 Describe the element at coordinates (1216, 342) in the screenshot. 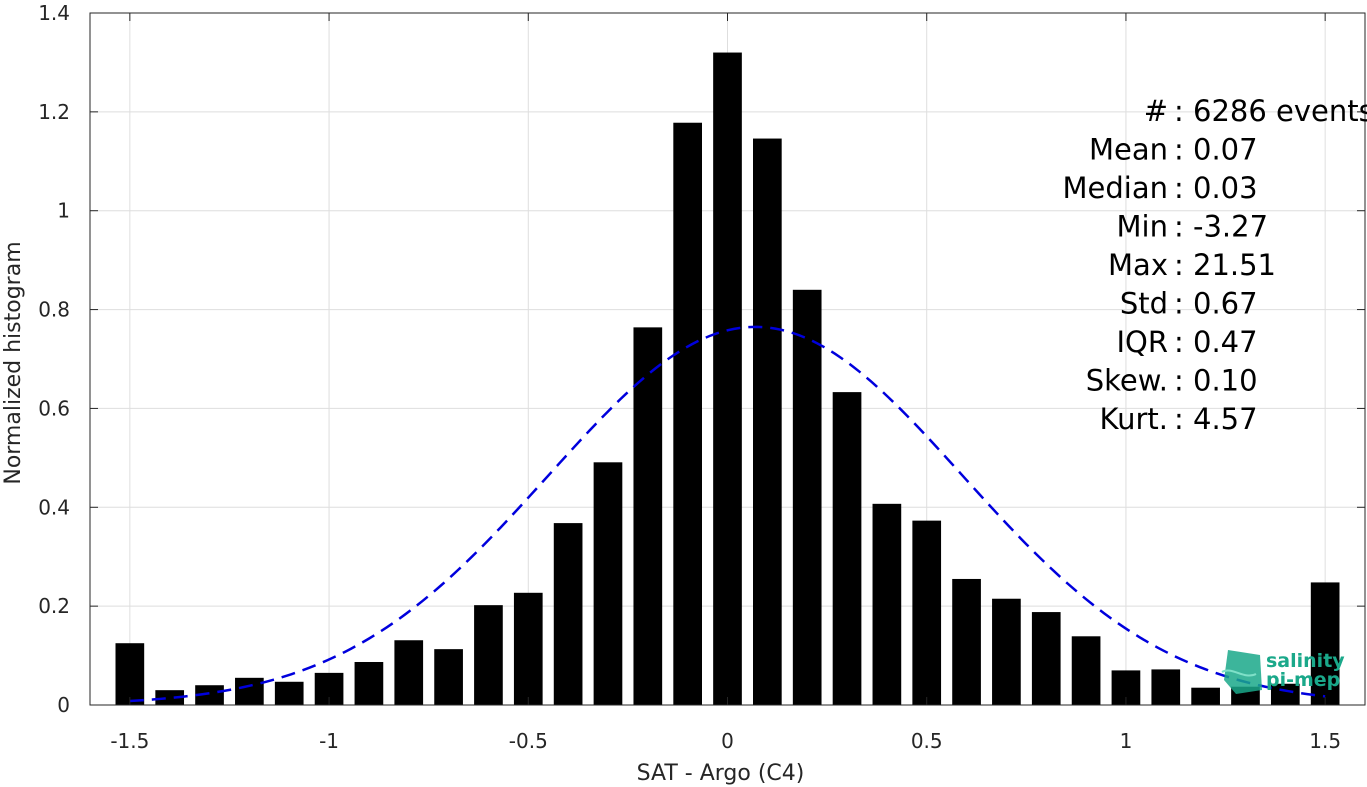

I see `stat-value: : 0.47` at that location.